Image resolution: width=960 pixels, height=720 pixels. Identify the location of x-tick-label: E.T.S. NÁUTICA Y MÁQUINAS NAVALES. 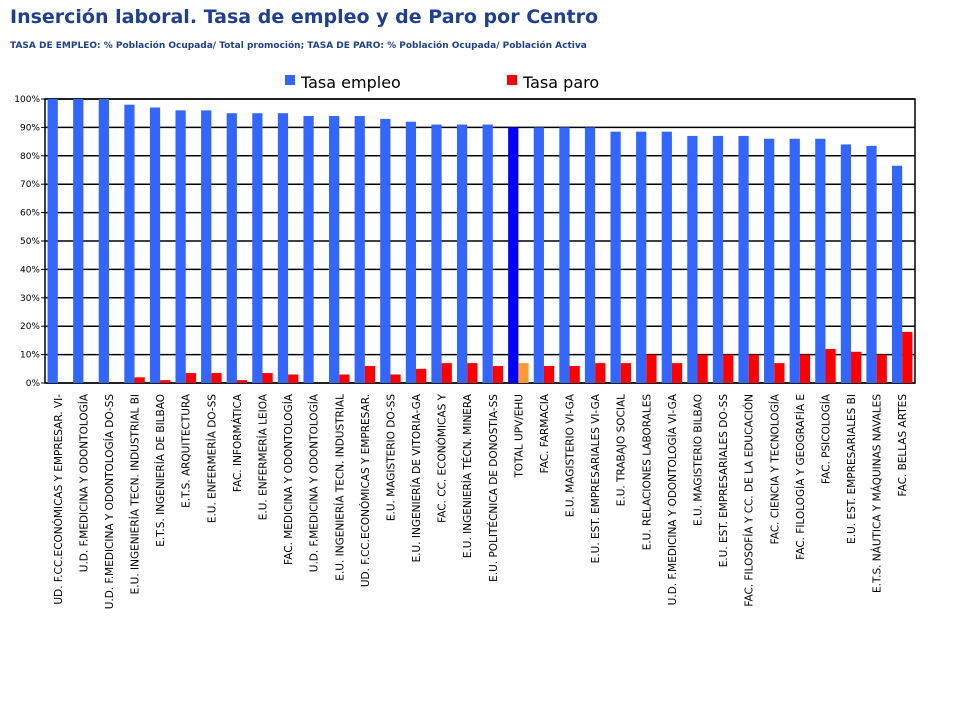
(877, 493).